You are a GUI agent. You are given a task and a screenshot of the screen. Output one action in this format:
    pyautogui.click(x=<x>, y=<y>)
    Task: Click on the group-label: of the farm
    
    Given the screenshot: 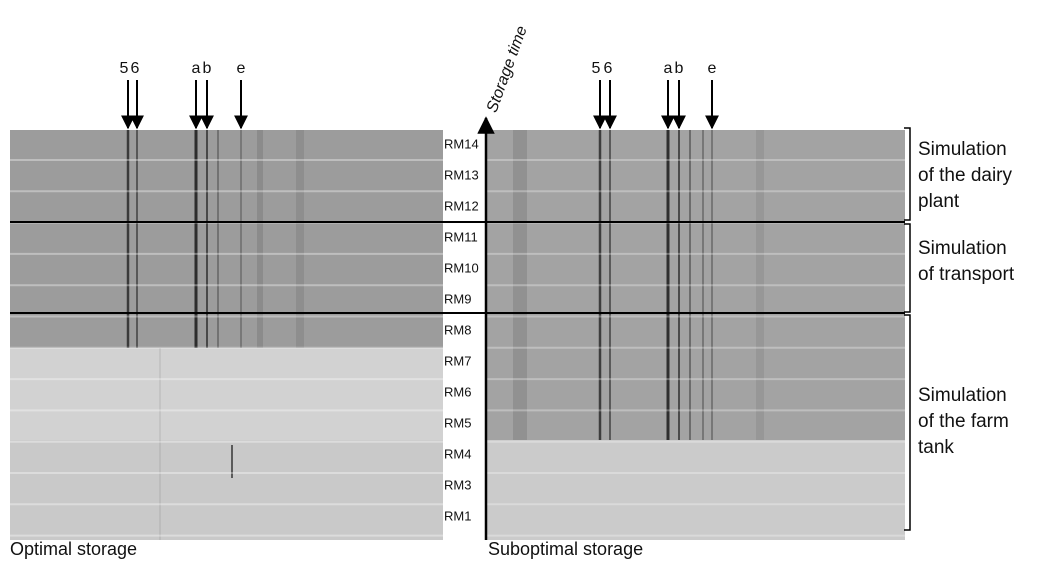 What is the action you would take?
    pyautogui.click(x=963, y=421)
    